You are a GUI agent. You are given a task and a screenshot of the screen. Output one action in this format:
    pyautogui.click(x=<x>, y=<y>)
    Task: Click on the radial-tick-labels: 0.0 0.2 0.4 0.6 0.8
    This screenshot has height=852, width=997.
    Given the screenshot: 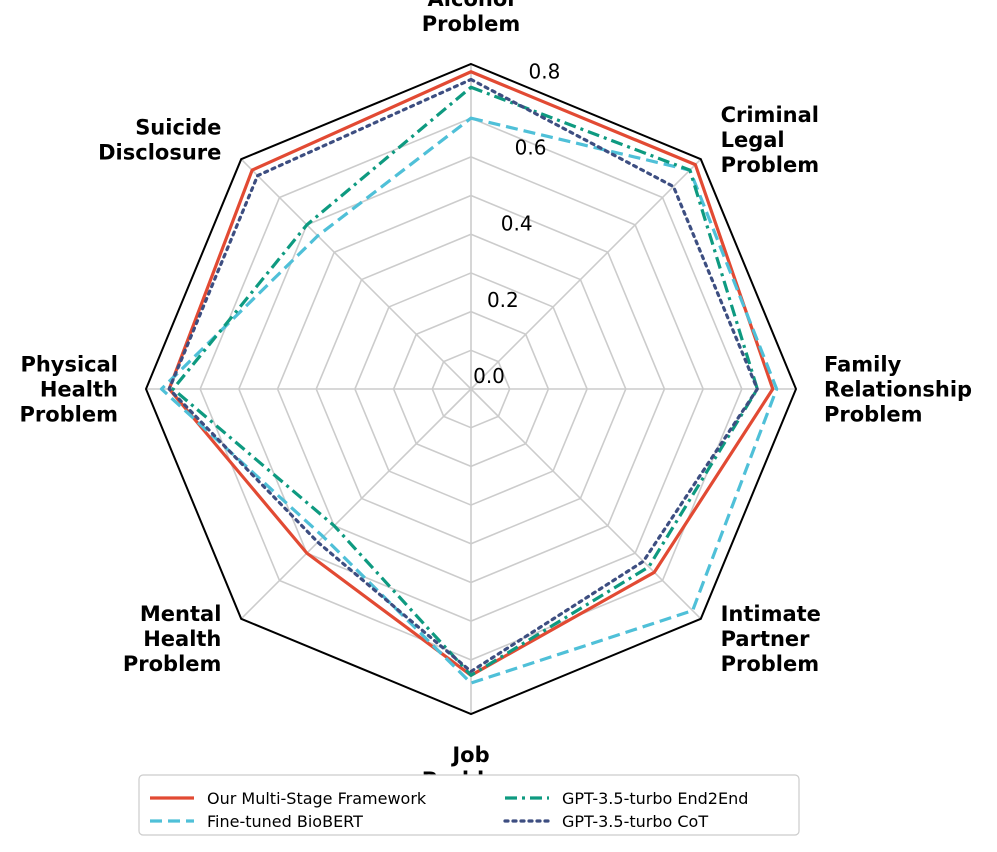 What is the action you would take?
    pyautogui.click(x=516, y=223)
    